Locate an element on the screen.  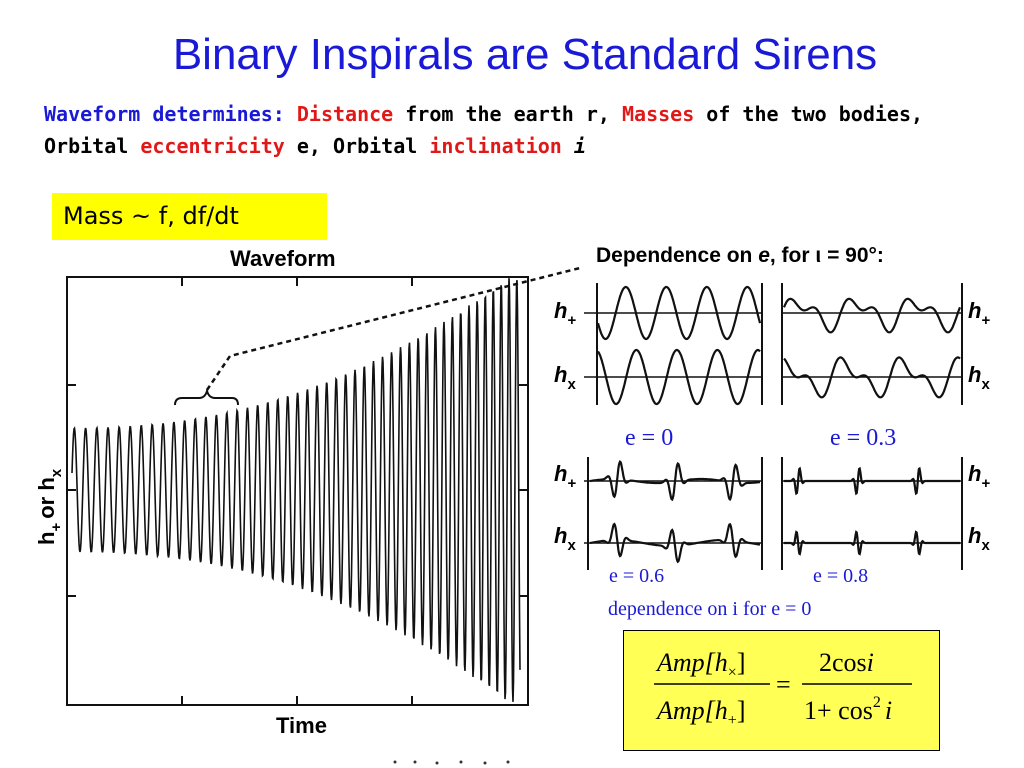
waveform-e08-hcross is located at coordinates (872, 543).